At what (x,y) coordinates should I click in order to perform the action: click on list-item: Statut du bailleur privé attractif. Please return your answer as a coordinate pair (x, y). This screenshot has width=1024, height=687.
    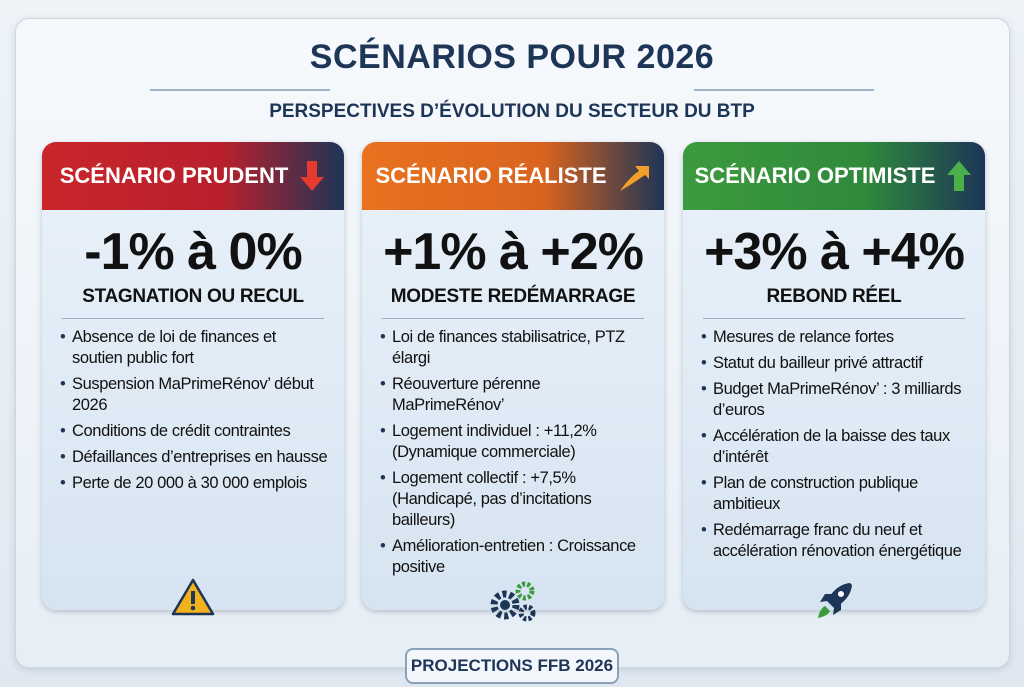
    Looking at the image, I should click on (836, 363).